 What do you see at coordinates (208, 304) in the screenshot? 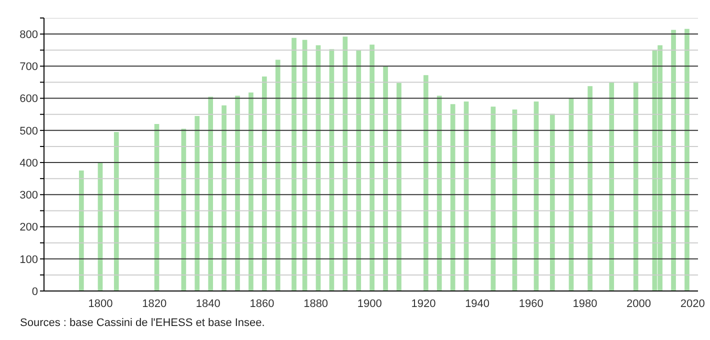
I see `x-tick-label: 1840` at bounding box center [208, 304].